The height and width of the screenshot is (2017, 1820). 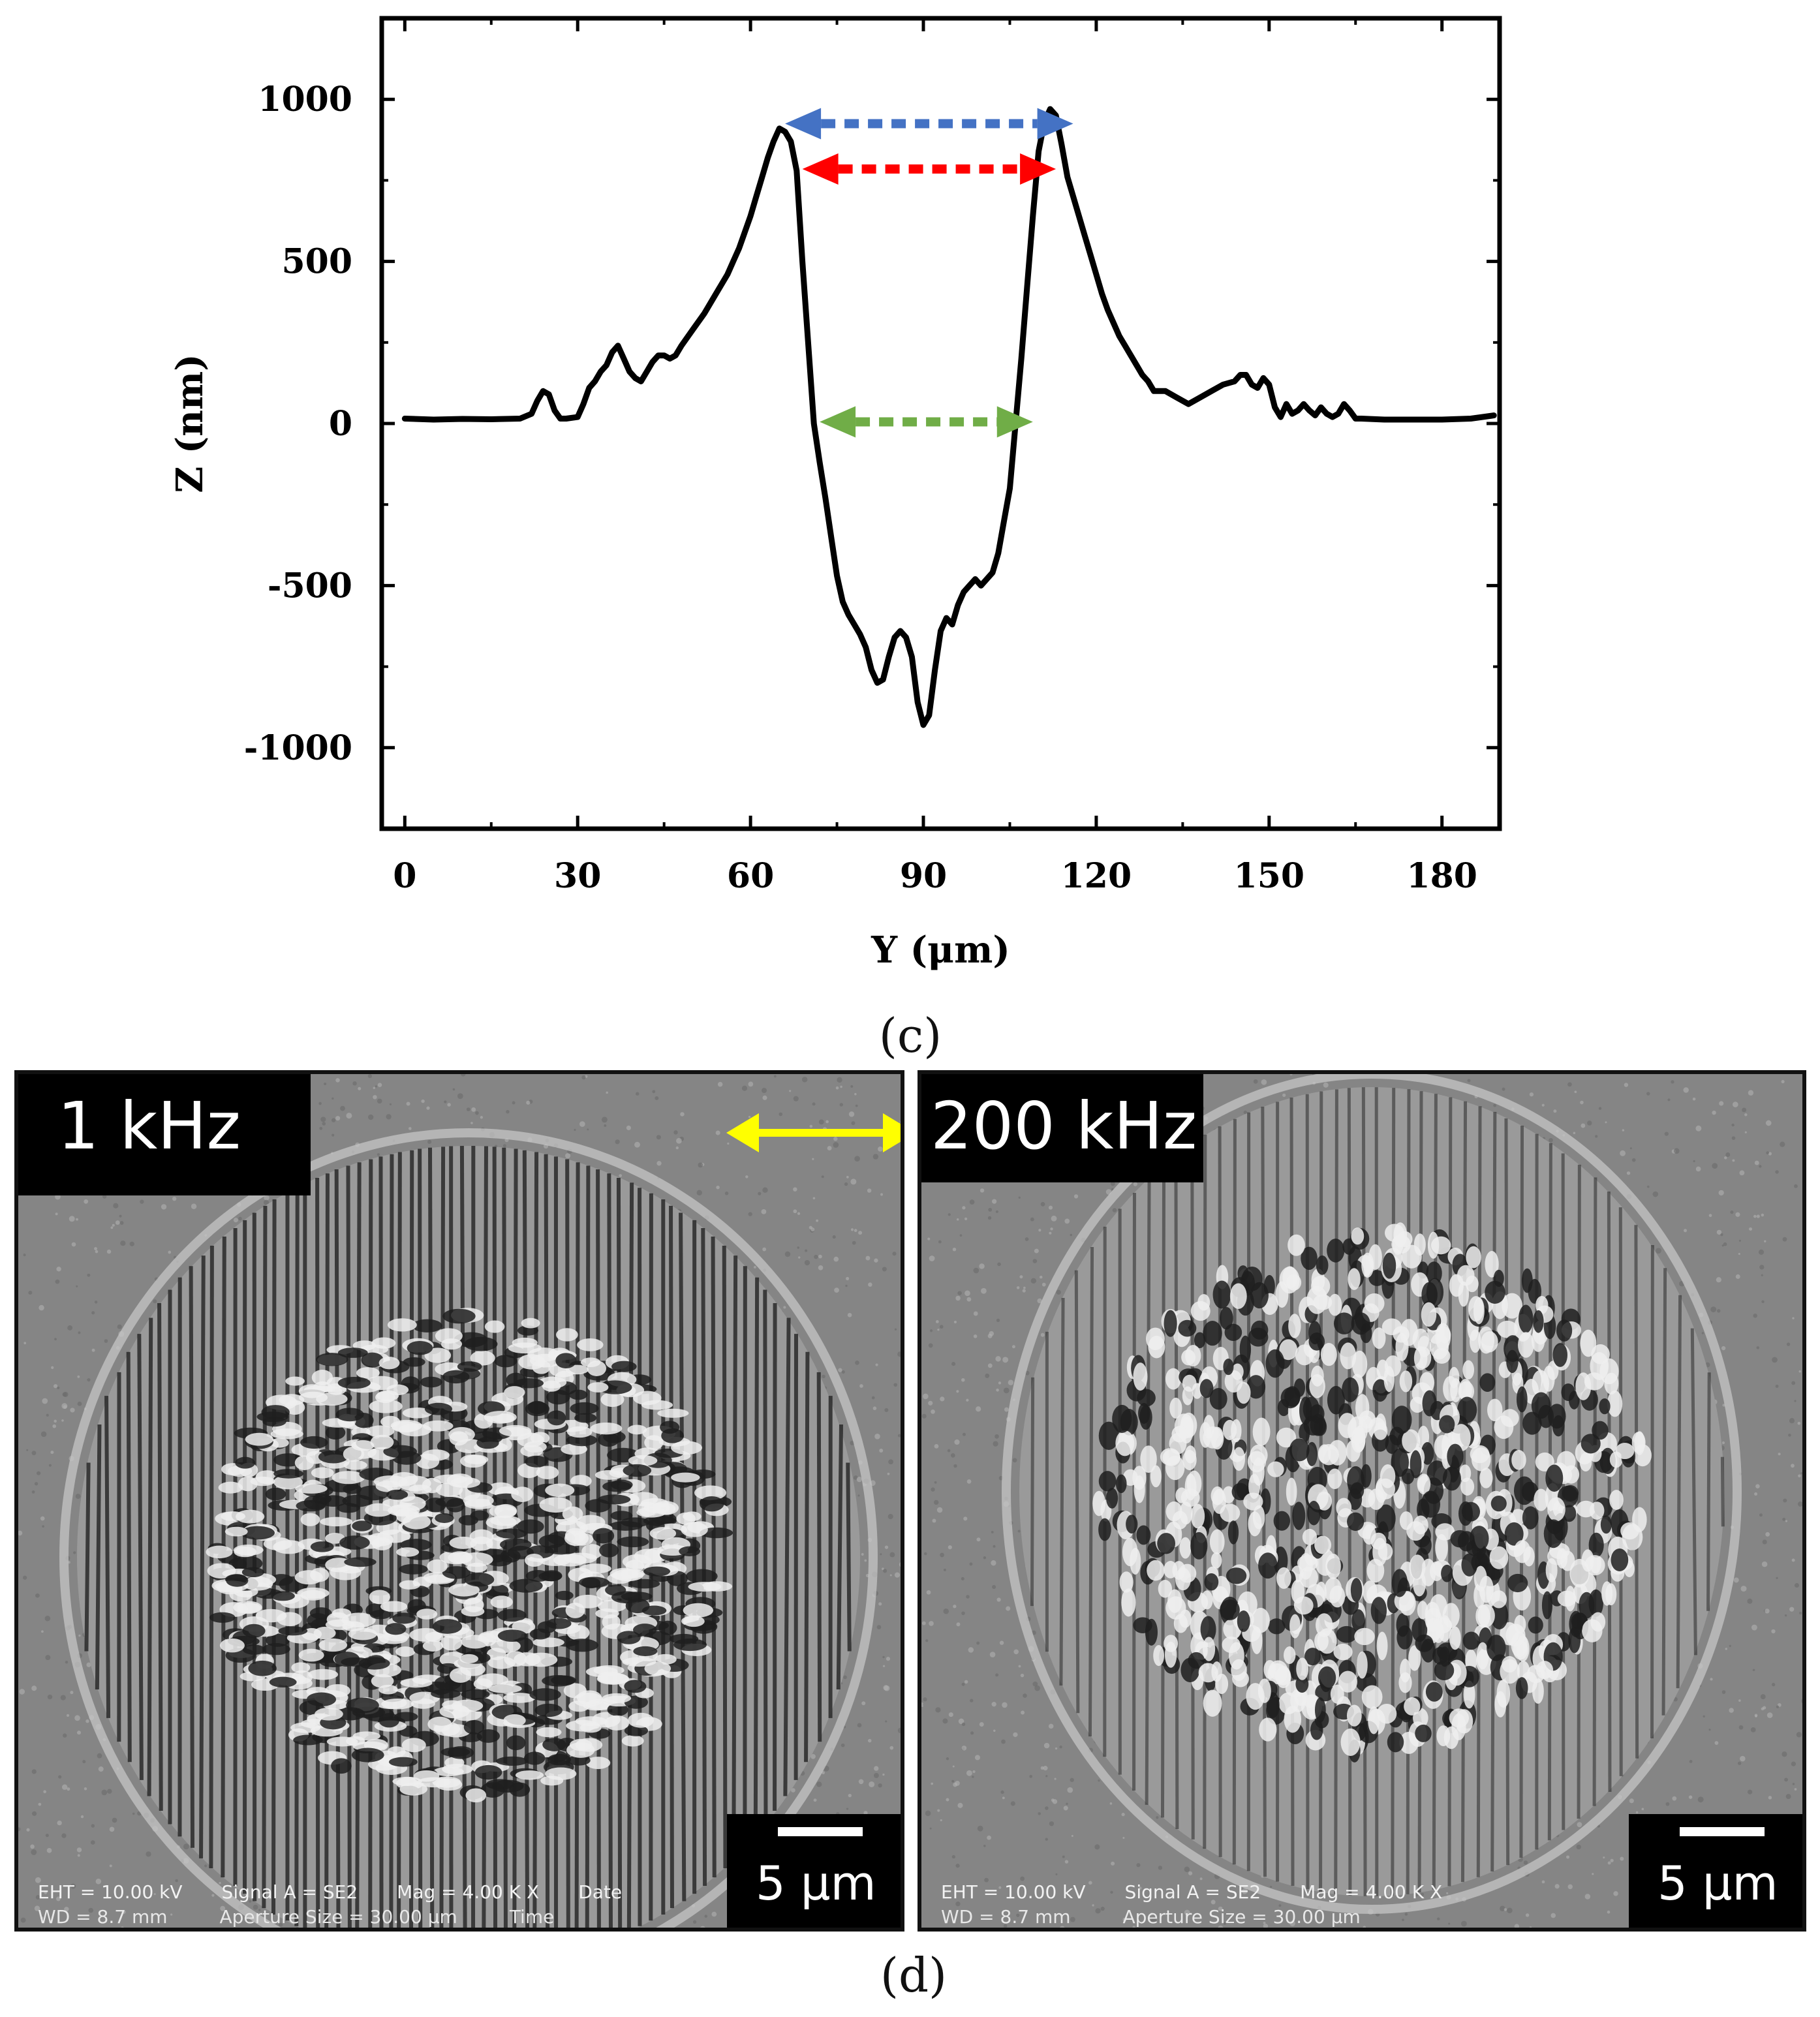 What do you see at coordinates (1038, 169) in the screenshot?
I see `width-arrow-head-right` at bounding box center [1038, 169].